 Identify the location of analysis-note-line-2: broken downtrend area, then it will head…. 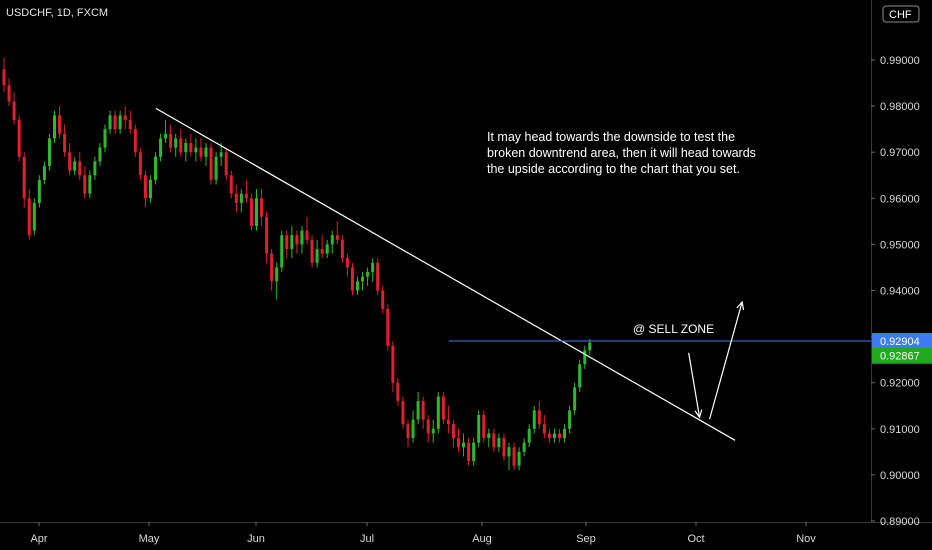
(621, 153).